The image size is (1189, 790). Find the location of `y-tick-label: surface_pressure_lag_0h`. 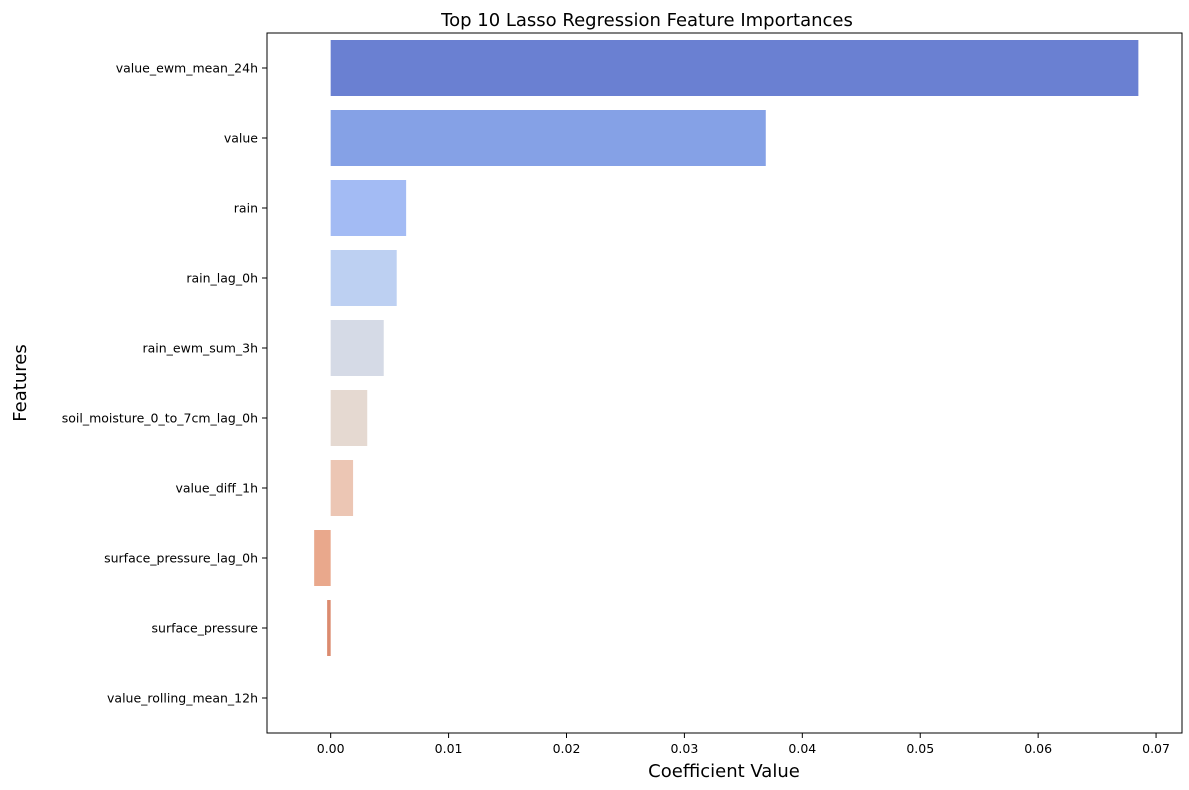

y-tick-label: surface_pressure_lag_0h is located at coordinates (181, 558).